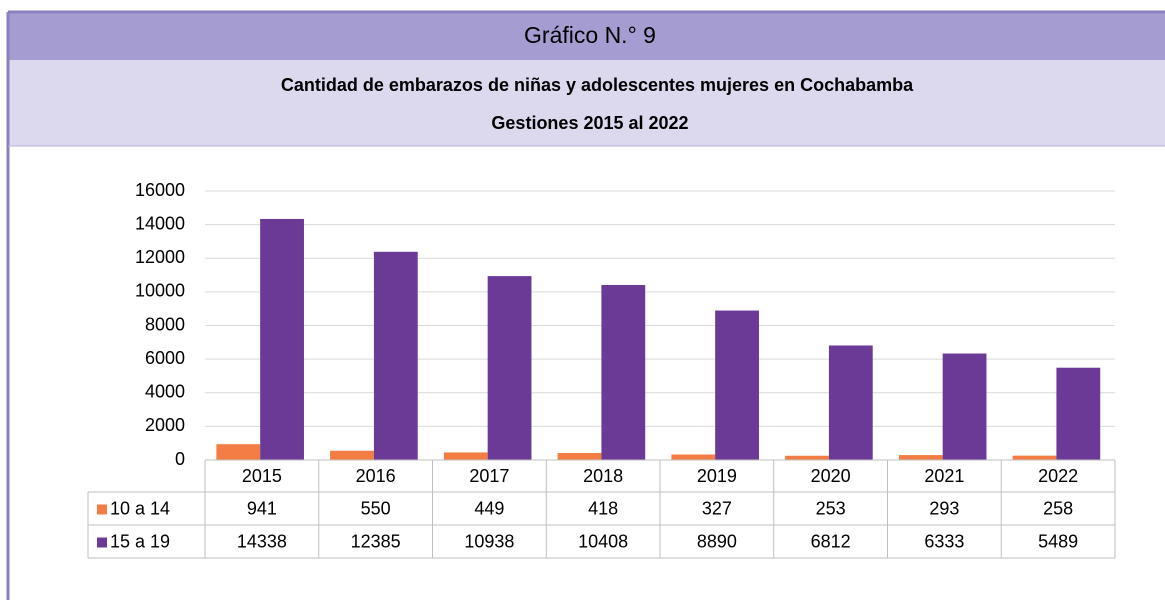 Image resolution: width=1165 pixels, height=600 pixels. Describe the element at coordinates (944, 508) in the screenshot. I see `table-value: 293` at that location.